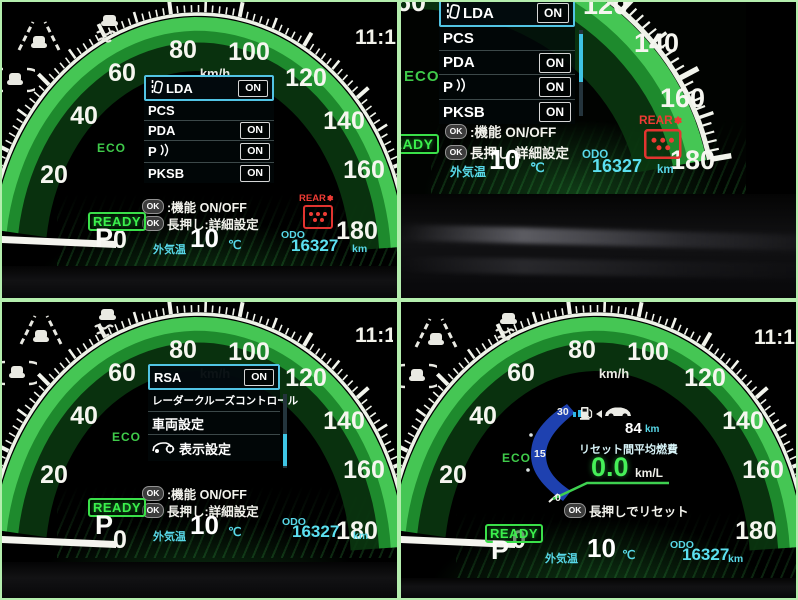  Describe the element at coordinates (706, 554) in the screenshot. I see `odo-value: 16327` at that location.